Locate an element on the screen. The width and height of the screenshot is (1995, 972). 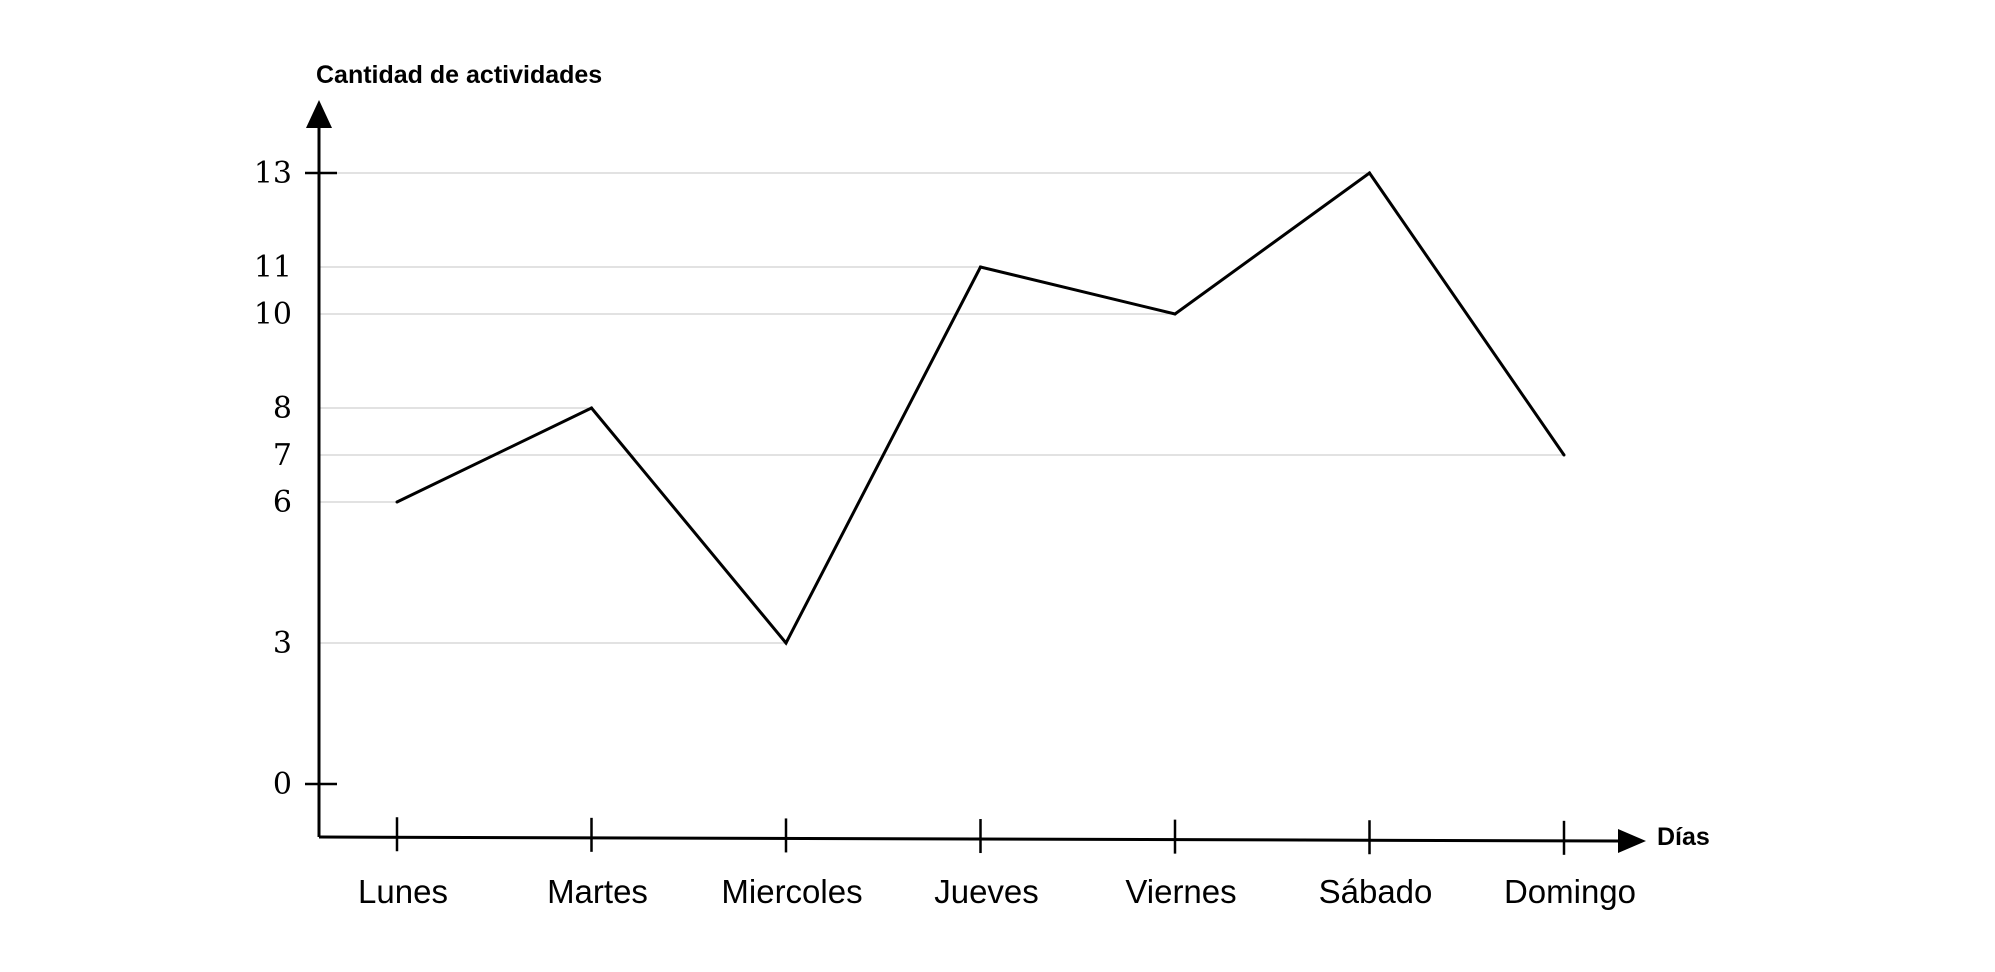
x-tick-label: Lunes is located at coordinates (403, 891).